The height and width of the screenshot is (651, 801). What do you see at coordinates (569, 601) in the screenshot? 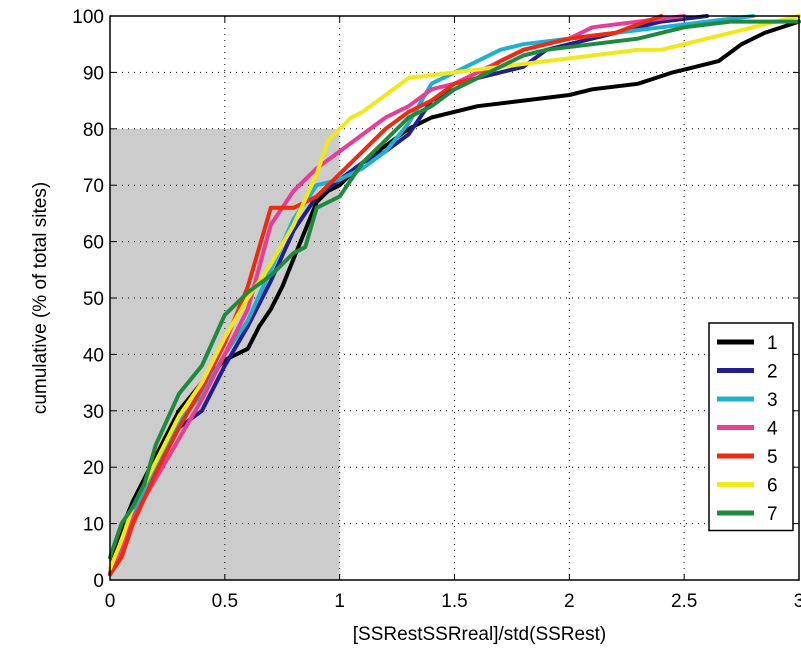
I see `x-tick-label: 2` at bounding box center [569, 601].